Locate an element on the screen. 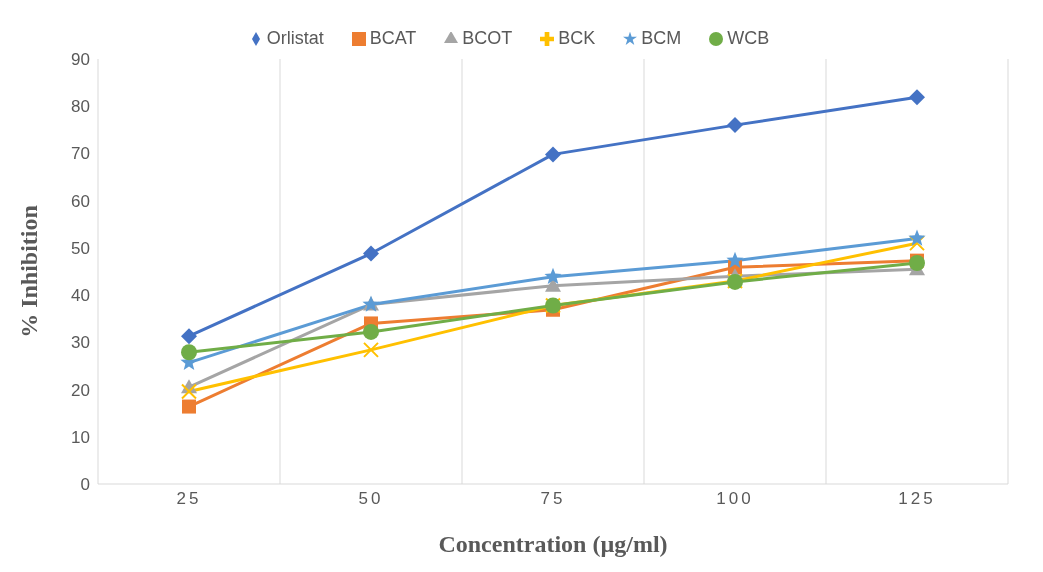 The height and width of the screenshot is (572, 1043). x-tick-label: 75 is located at coordinates (553, 499).